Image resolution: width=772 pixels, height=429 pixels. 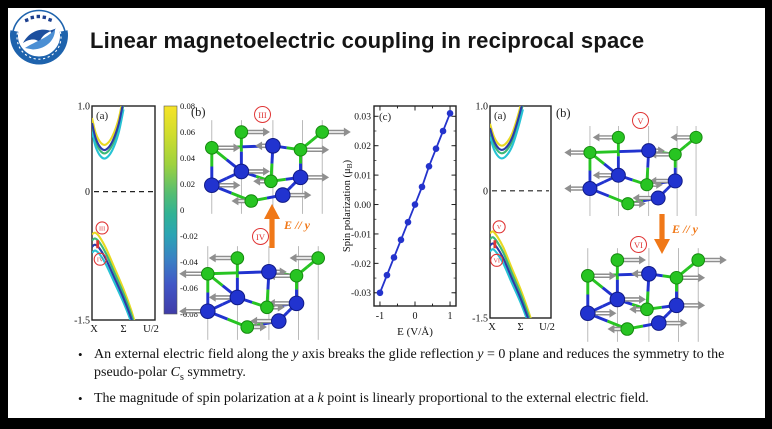 I want to click on structure-label-v: V, so click(x=640, y=120).